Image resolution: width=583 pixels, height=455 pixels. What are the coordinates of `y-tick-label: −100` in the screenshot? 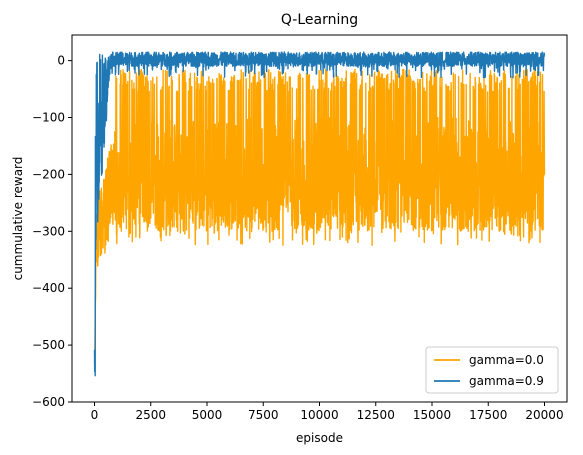 It's located at (48, 118).